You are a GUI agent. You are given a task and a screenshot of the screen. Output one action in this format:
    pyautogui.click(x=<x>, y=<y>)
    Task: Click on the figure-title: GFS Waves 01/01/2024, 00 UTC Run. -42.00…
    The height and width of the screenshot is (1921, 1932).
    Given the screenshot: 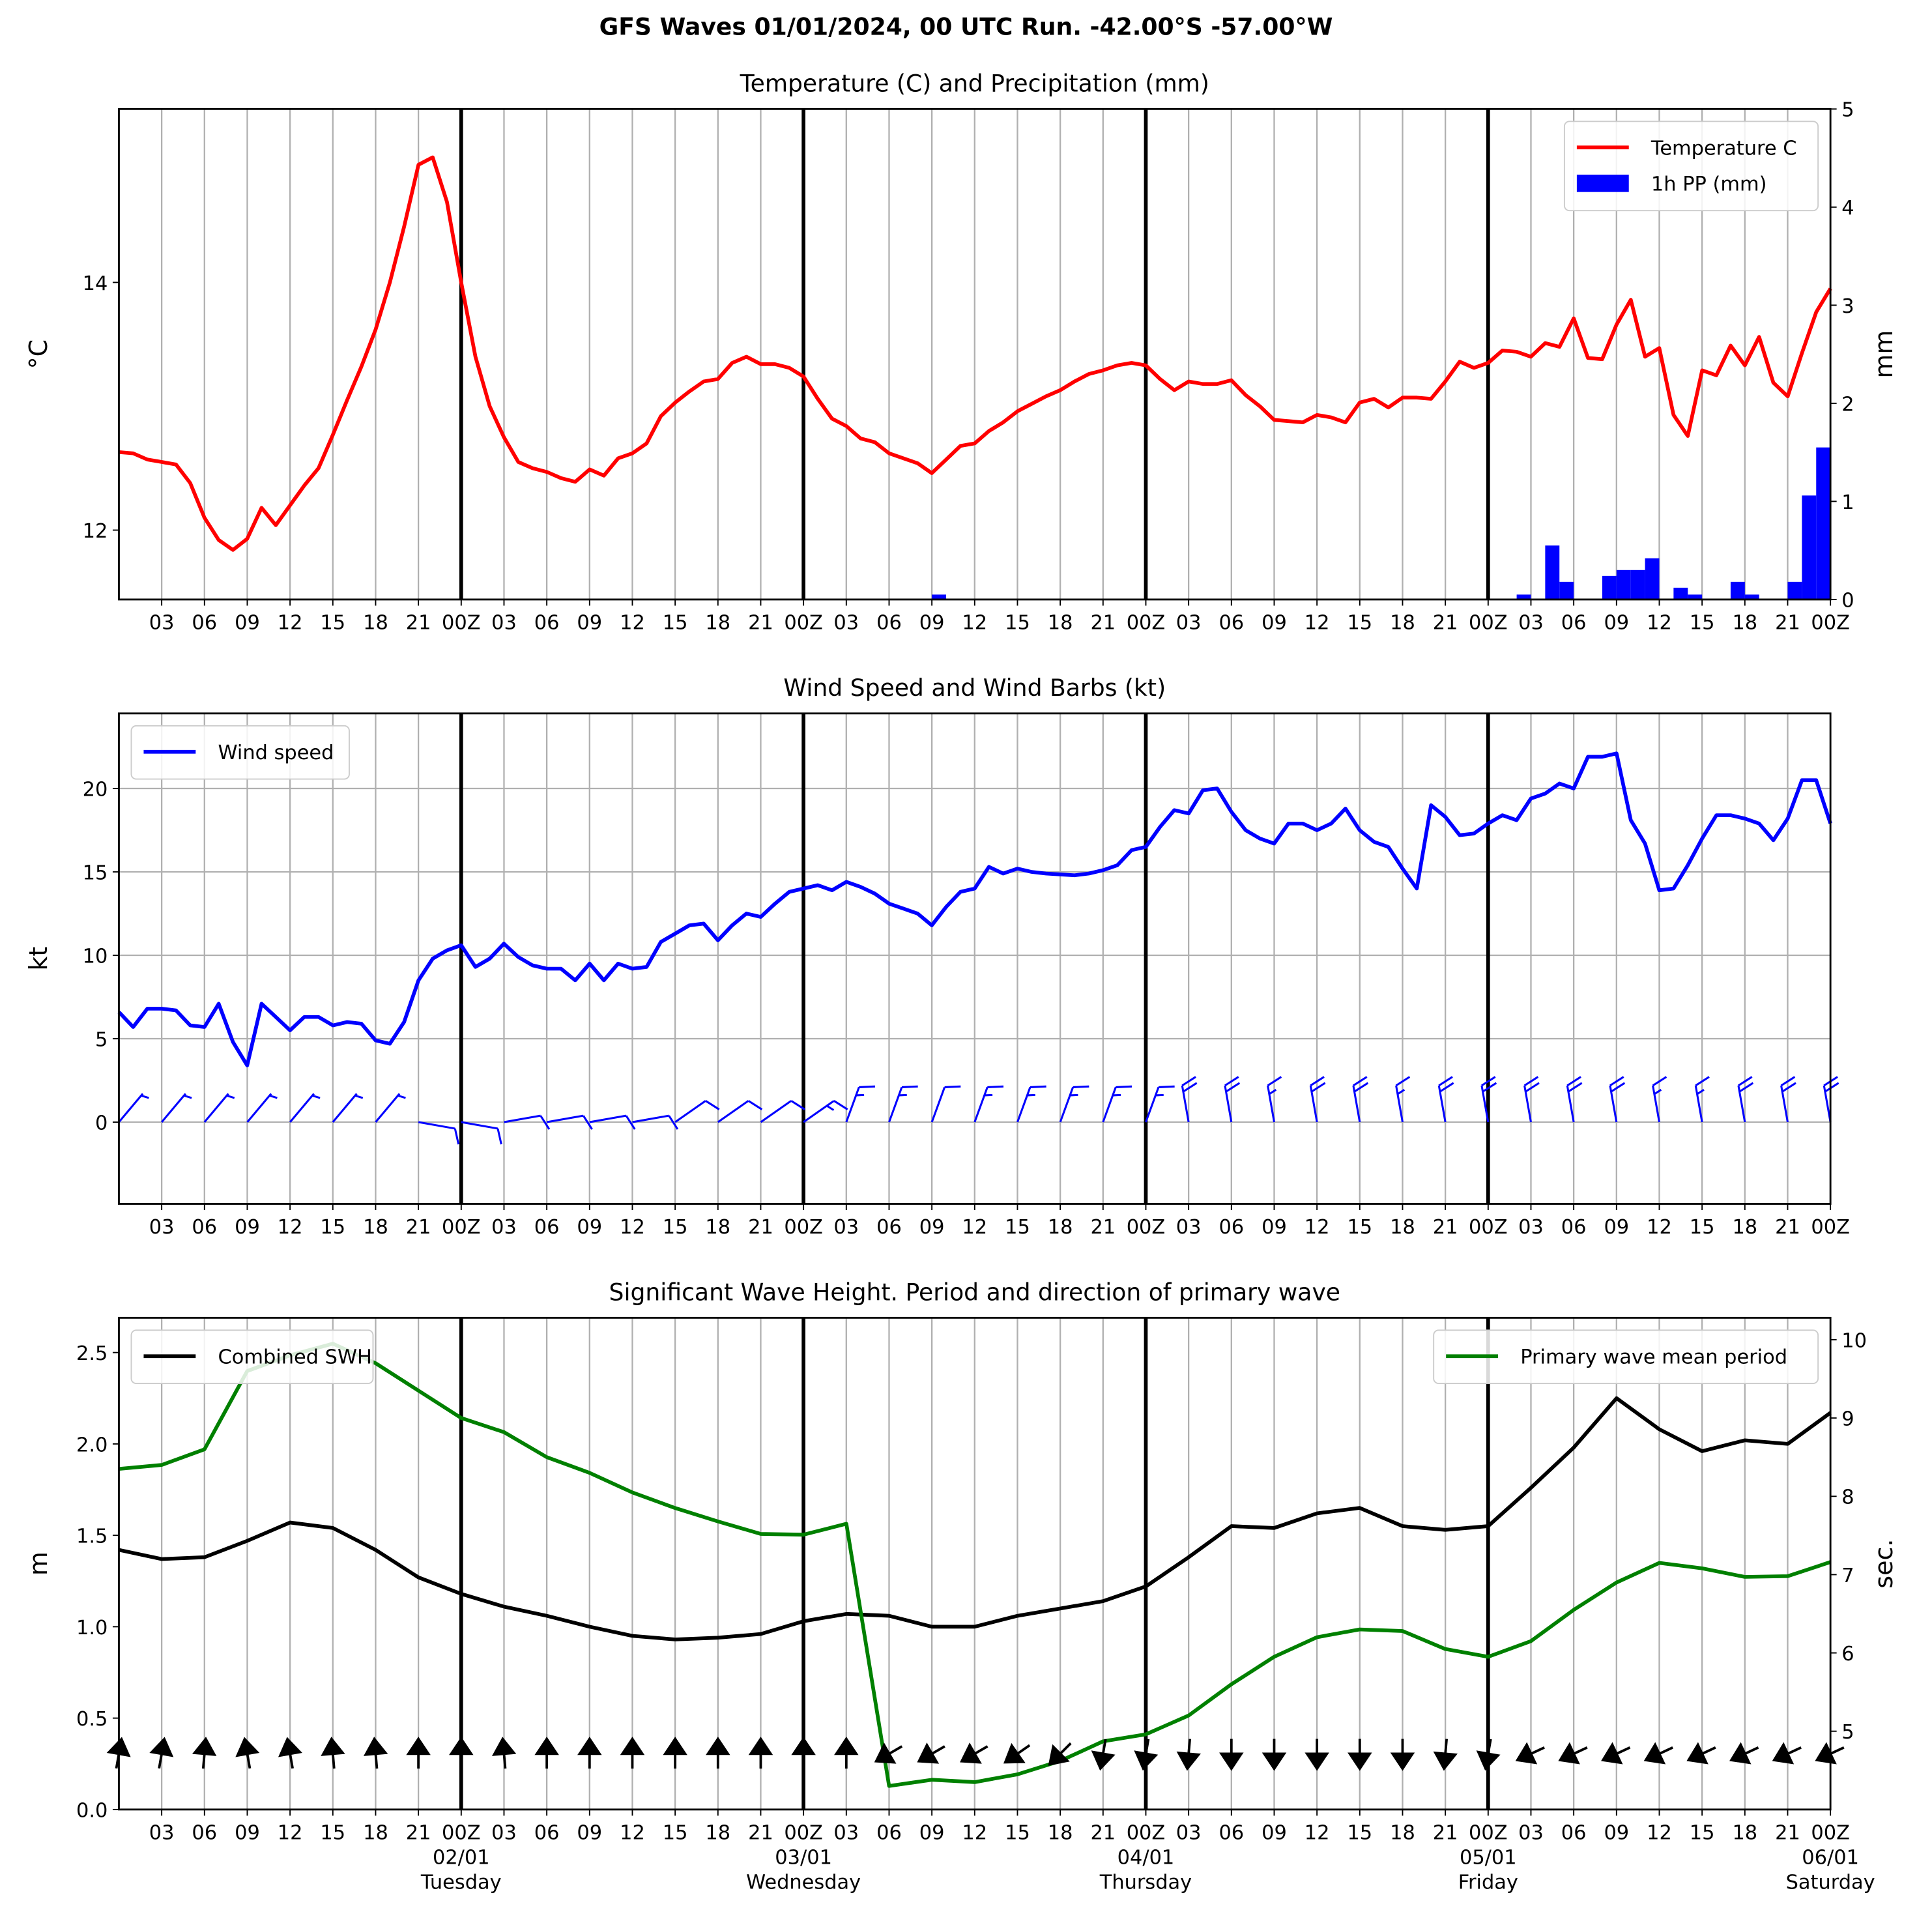 What is the action you would take?
    pyautogui.click(x=966, y=26)
    